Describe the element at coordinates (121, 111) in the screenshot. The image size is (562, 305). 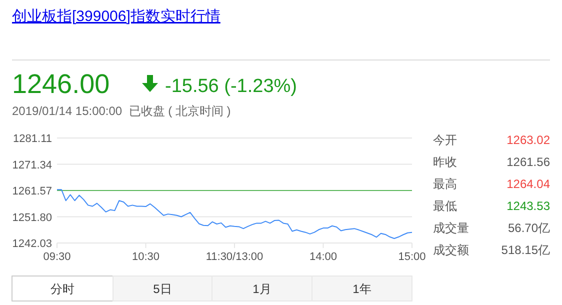
I see `text: 2019/01/14 15:00:00 已收盘 ( 北京时间 )` at that location.